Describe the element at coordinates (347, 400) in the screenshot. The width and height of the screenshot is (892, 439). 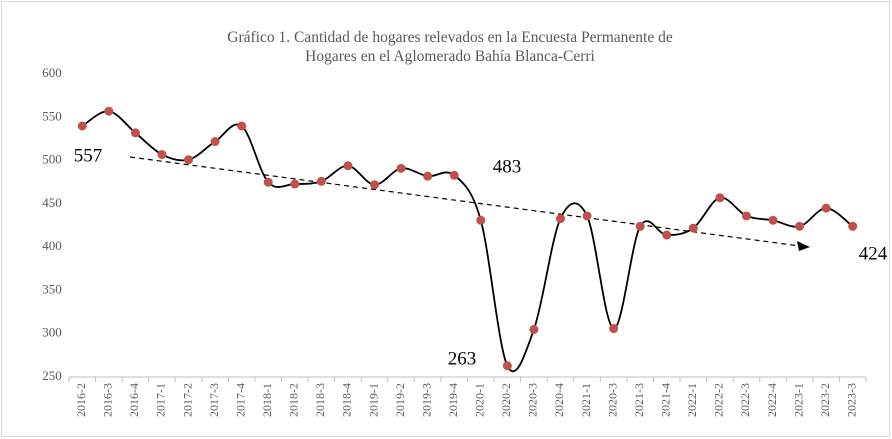
I see `x-tick-label: 2018-4` at that location.